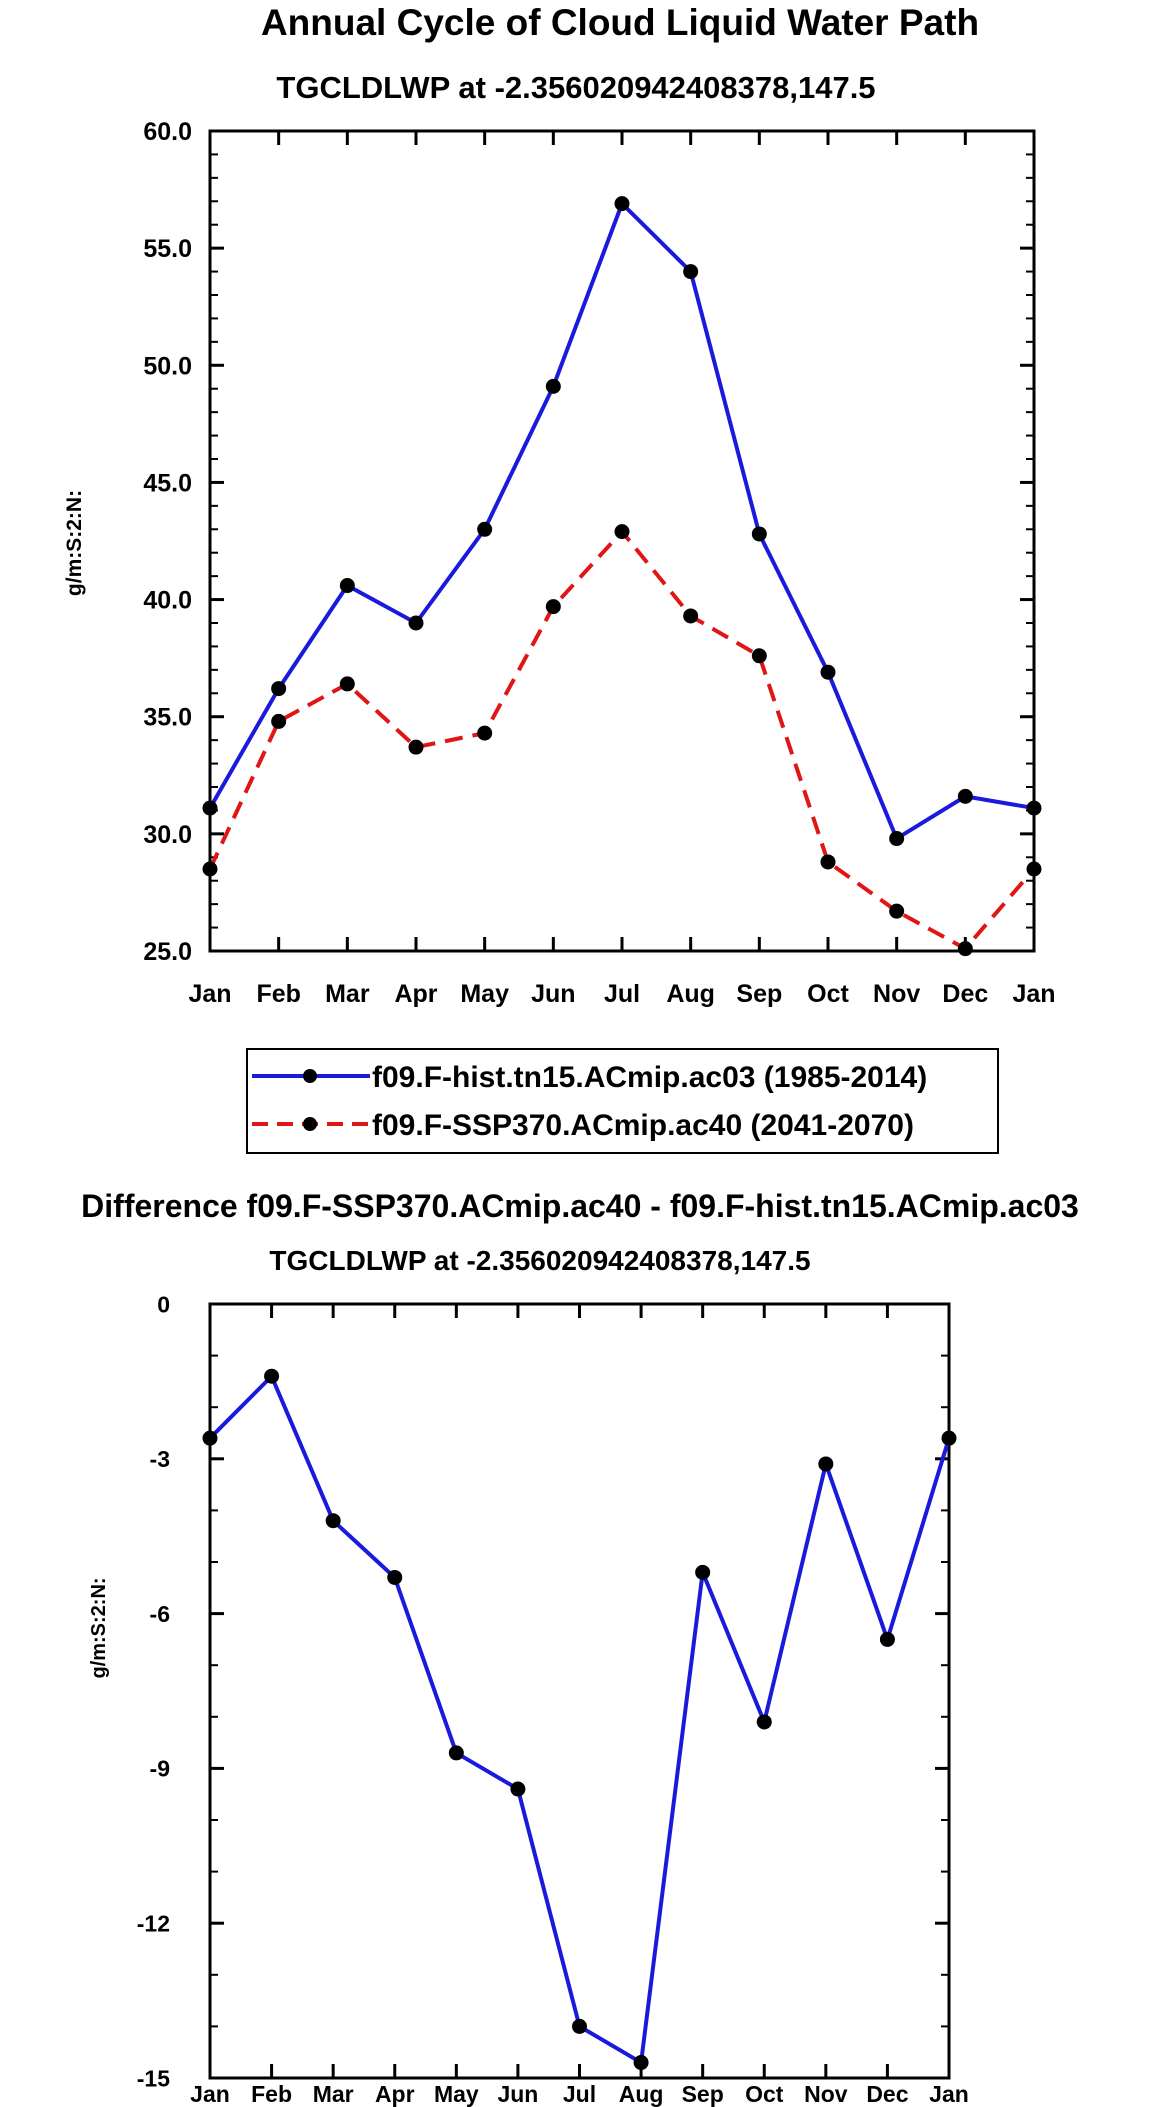  I want to click on y-tick-label: 55.0, so click(167, 249).